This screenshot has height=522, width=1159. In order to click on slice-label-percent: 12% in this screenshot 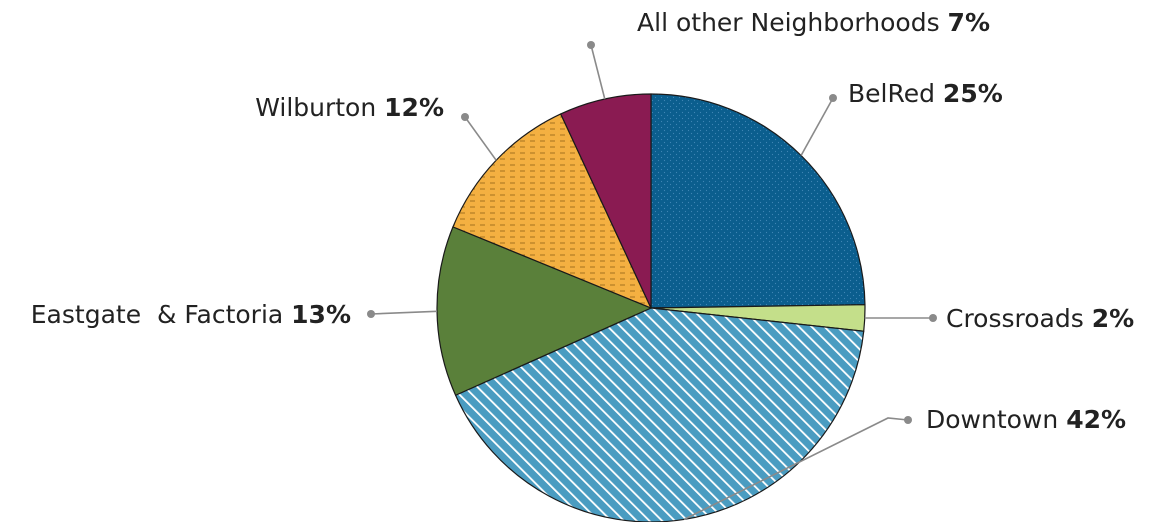, I will do `click(414, 107)`.